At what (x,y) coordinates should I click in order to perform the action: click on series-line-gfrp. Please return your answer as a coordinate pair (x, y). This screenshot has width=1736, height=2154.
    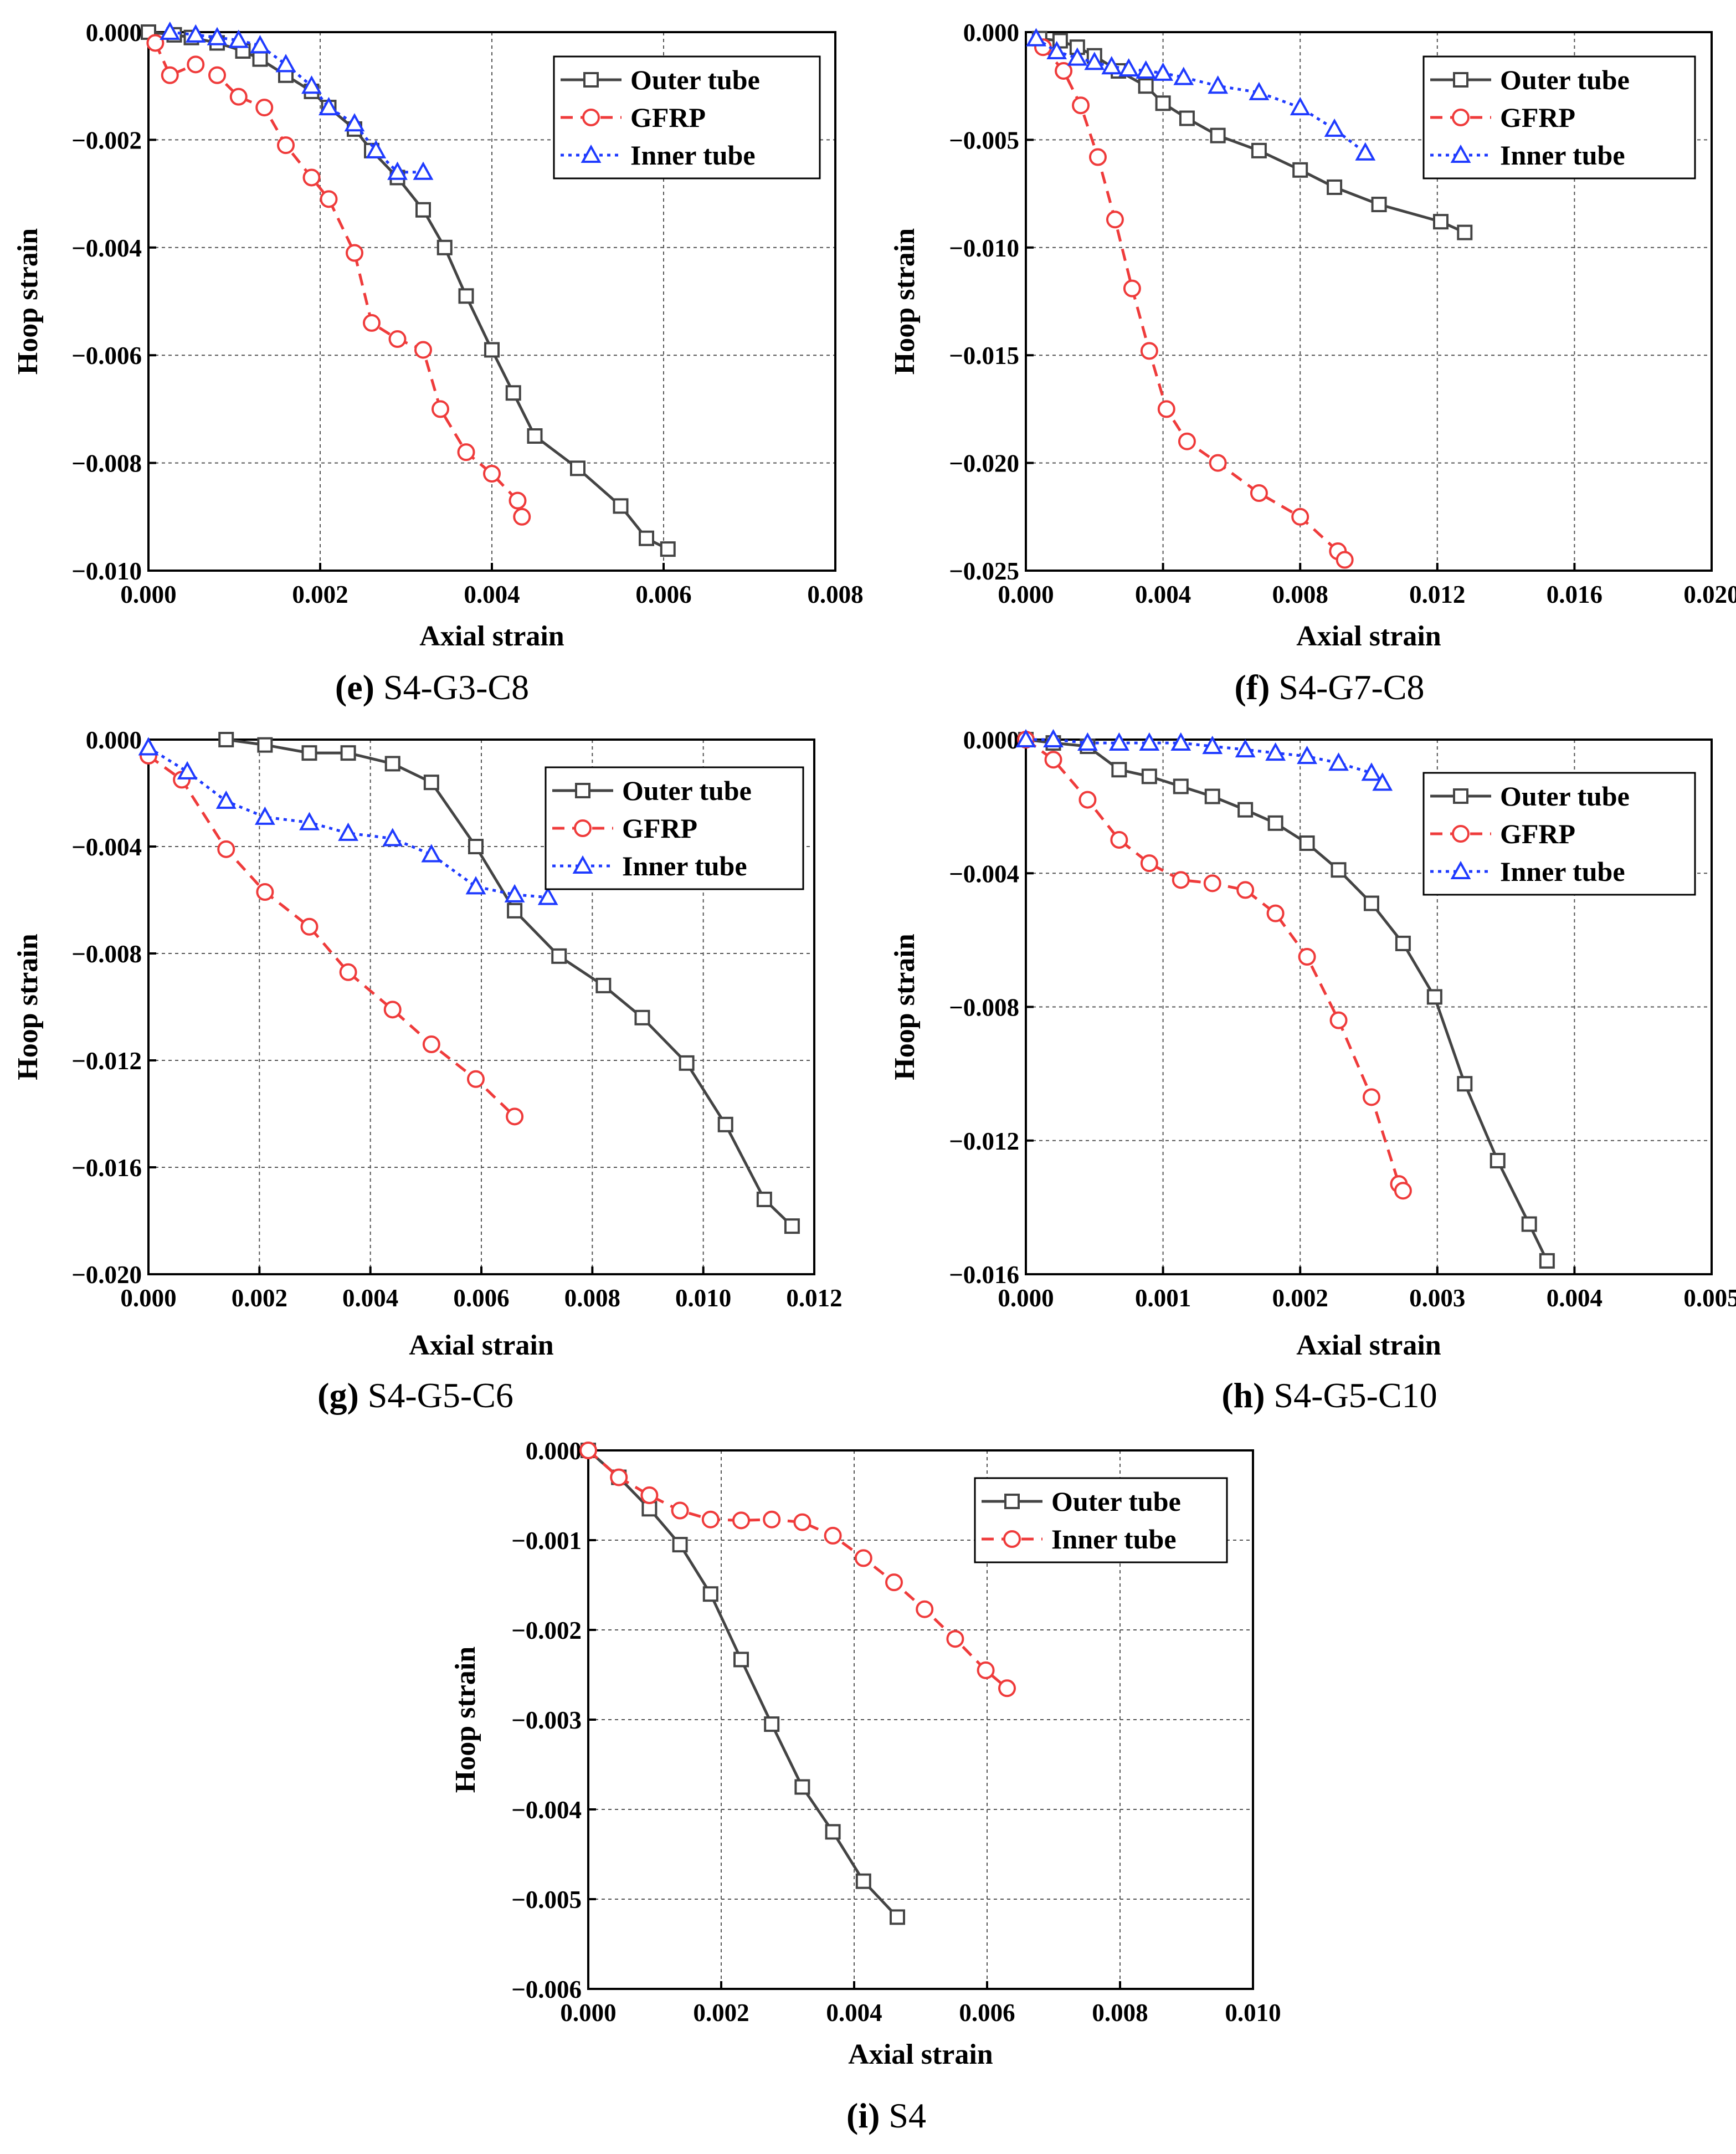
    Looking at the image, I should click on (331, 936).